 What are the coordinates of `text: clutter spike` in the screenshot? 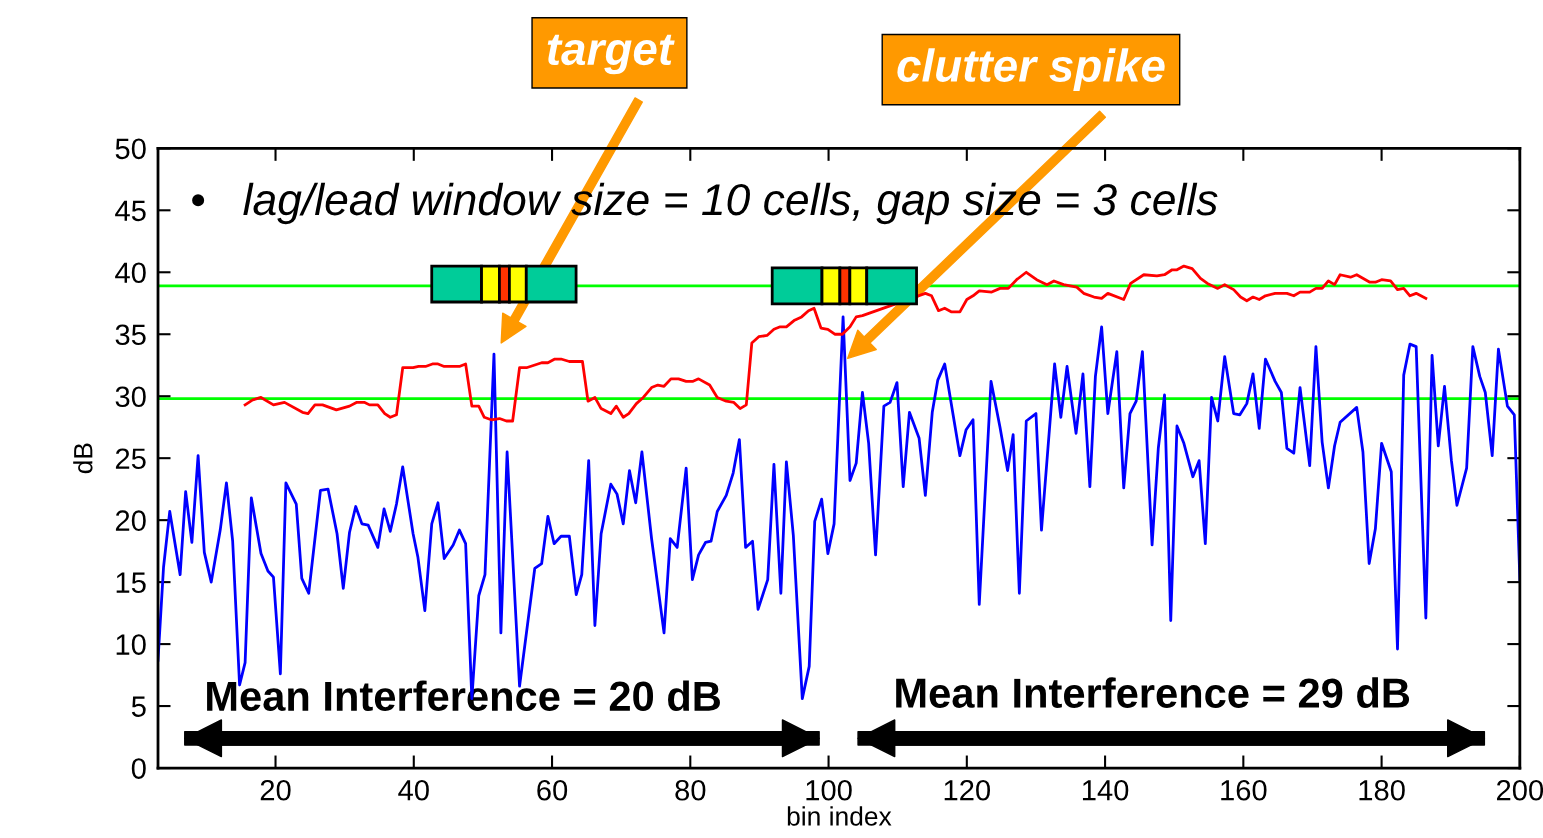 It's located at (1031, 69).